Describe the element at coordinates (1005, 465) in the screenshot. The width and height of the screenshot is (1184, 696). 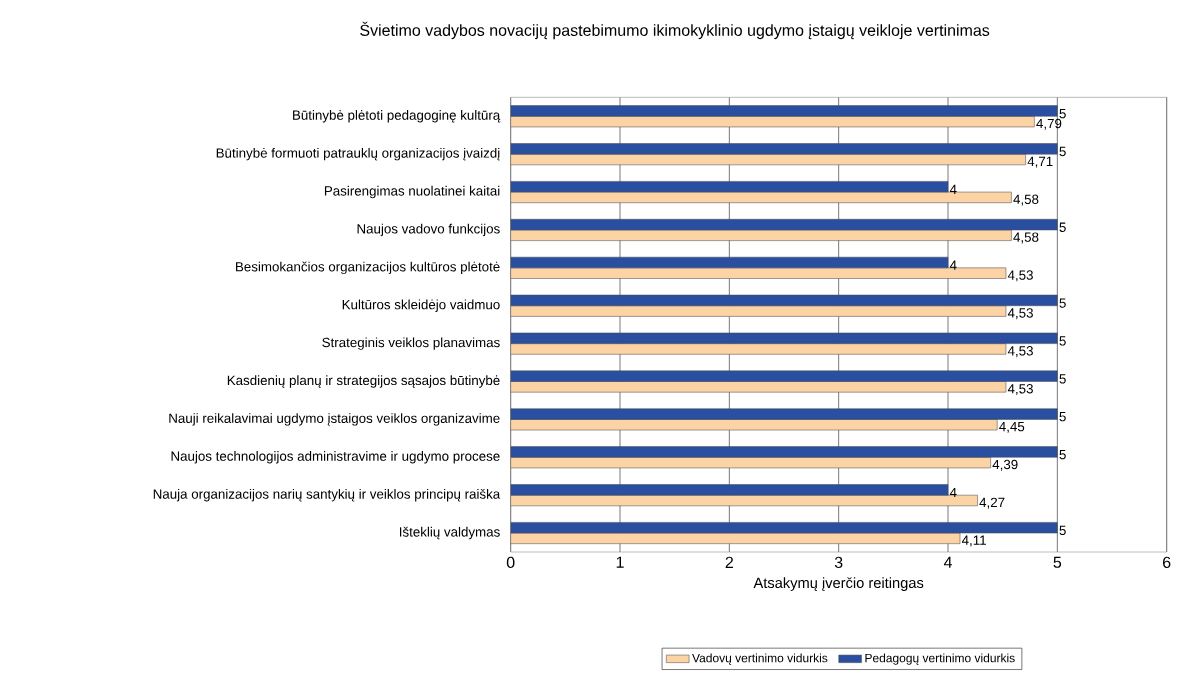
I see `data-label: 4,39` at that location.